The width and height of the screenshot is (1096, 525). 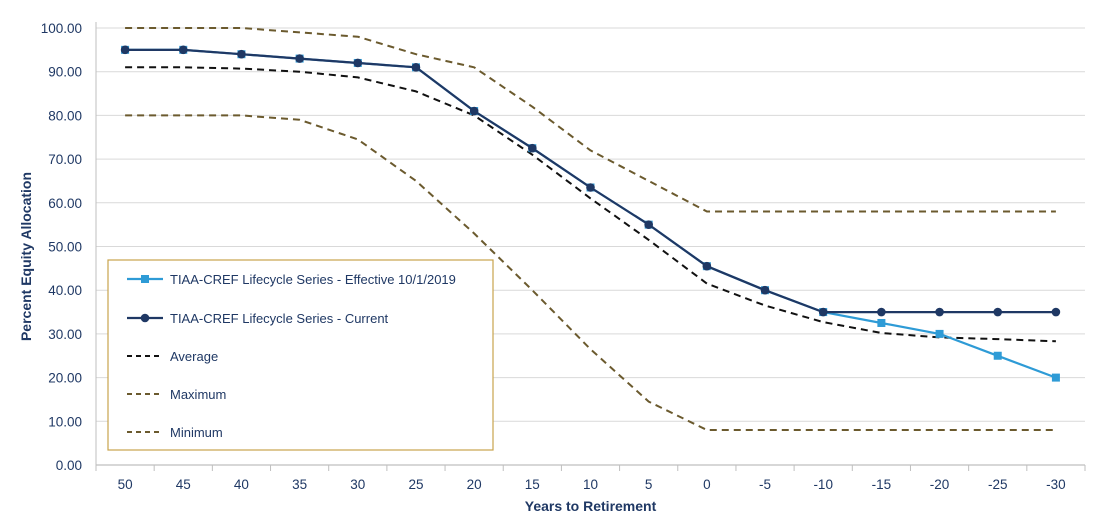 I want to click on y-tick-label: 100.00, so click(x=61, y=28).